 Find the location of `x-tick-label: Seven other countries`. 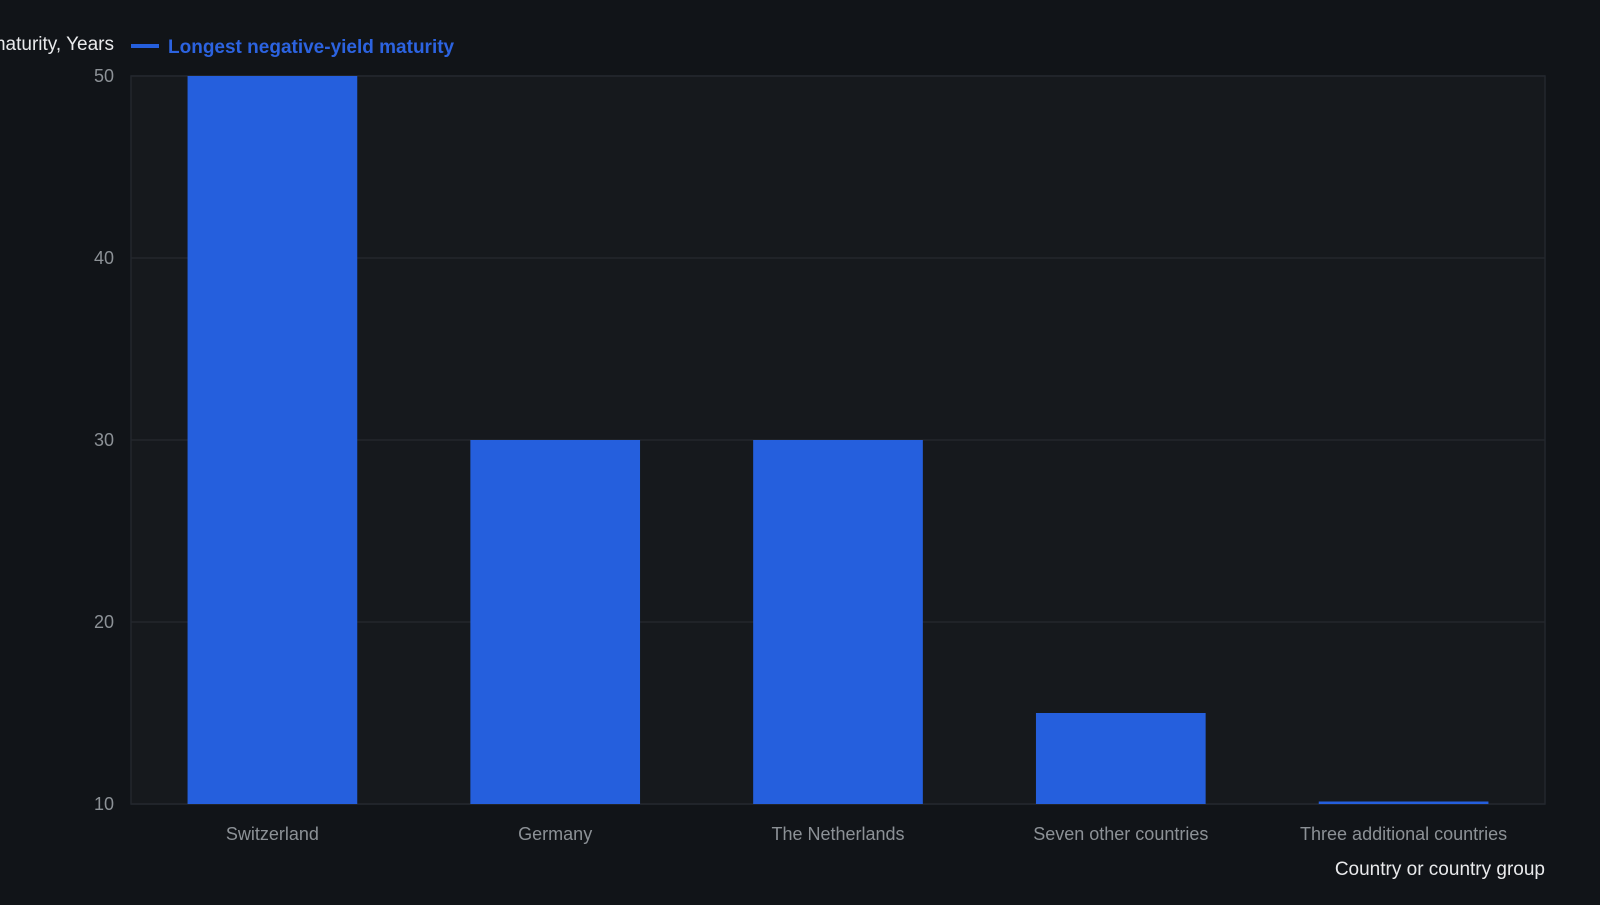

x-tick-label: Seven other countries is located at coordinates (1120, 834).